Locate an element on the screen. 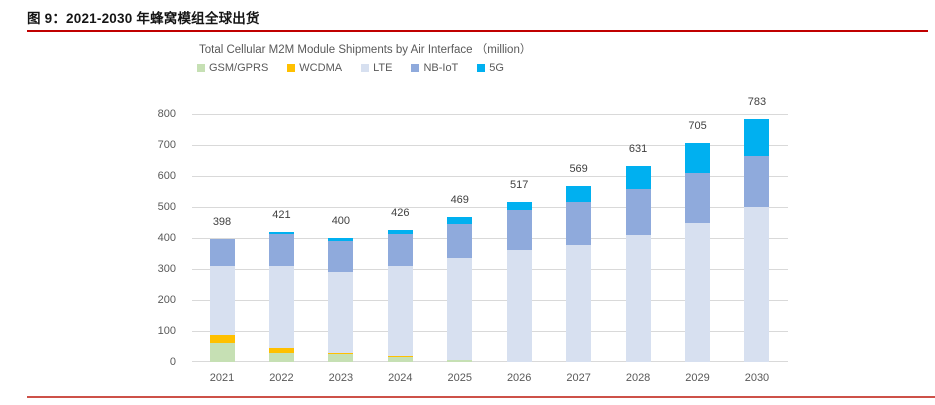 This screenshot has width=935, height=405. legend-label: WCDMA is located at coordinates (321, 68).